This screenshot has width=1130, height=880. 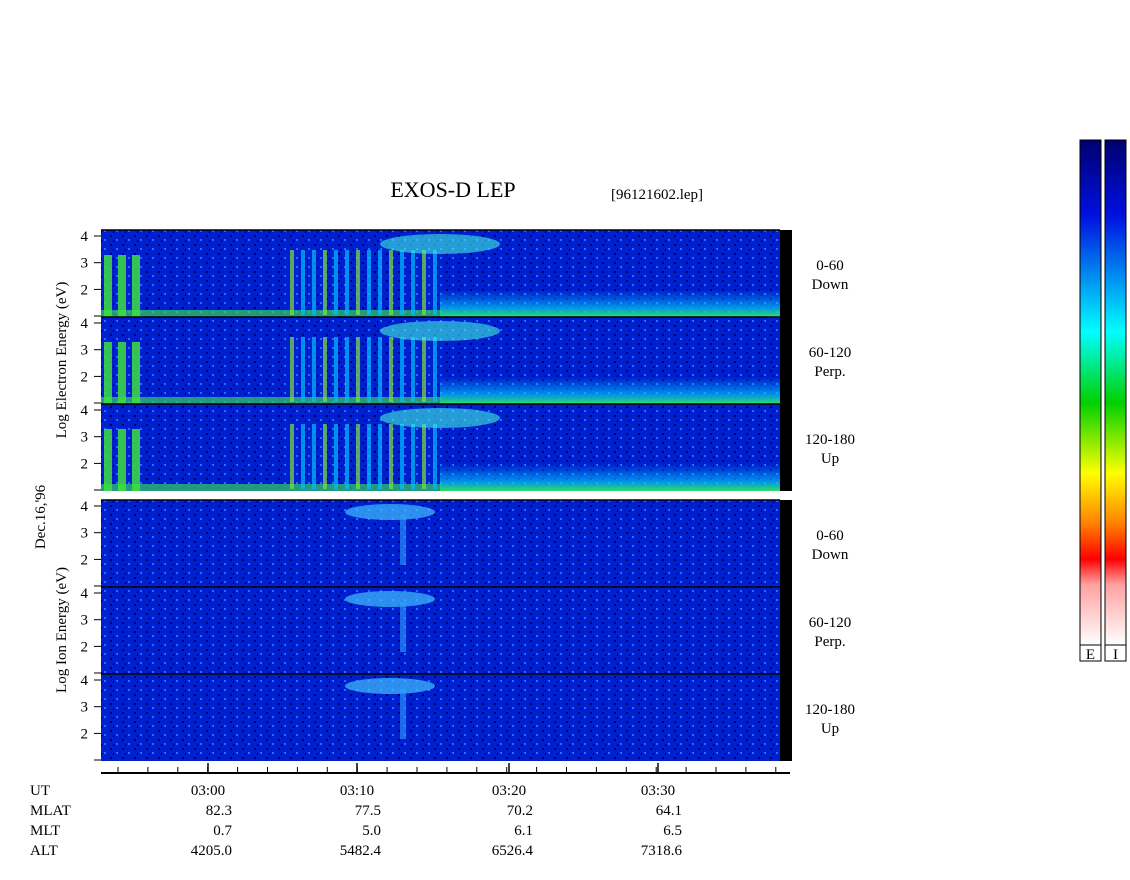 I want to click on x-tick-label: 03:30, so click(x=658, y=791).